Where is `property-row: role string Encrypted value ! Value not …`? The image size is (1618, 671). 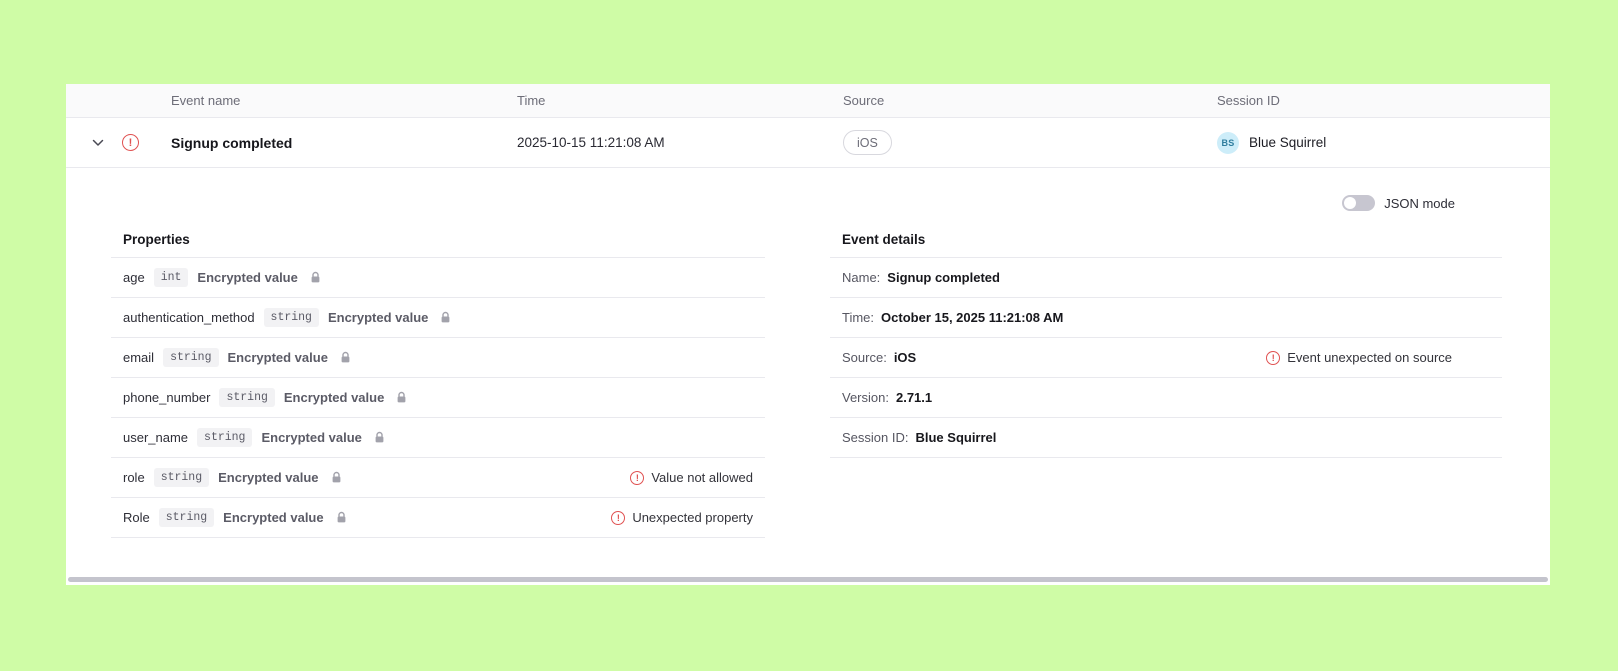
property-row: role string Encrypted value ! Value not … is located at coordinates (438, 478).